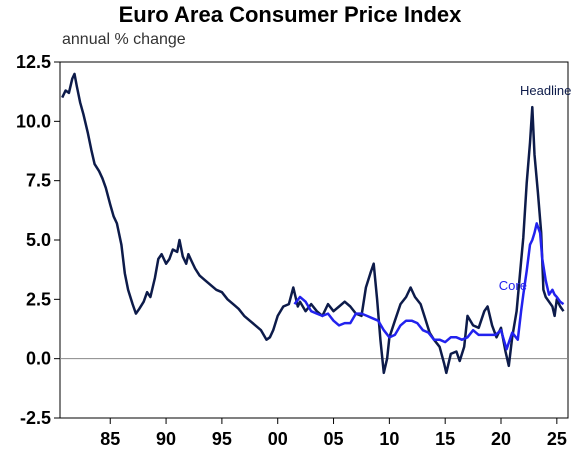  I want to click on y-tick-label: 5.0, so click(38, 240).